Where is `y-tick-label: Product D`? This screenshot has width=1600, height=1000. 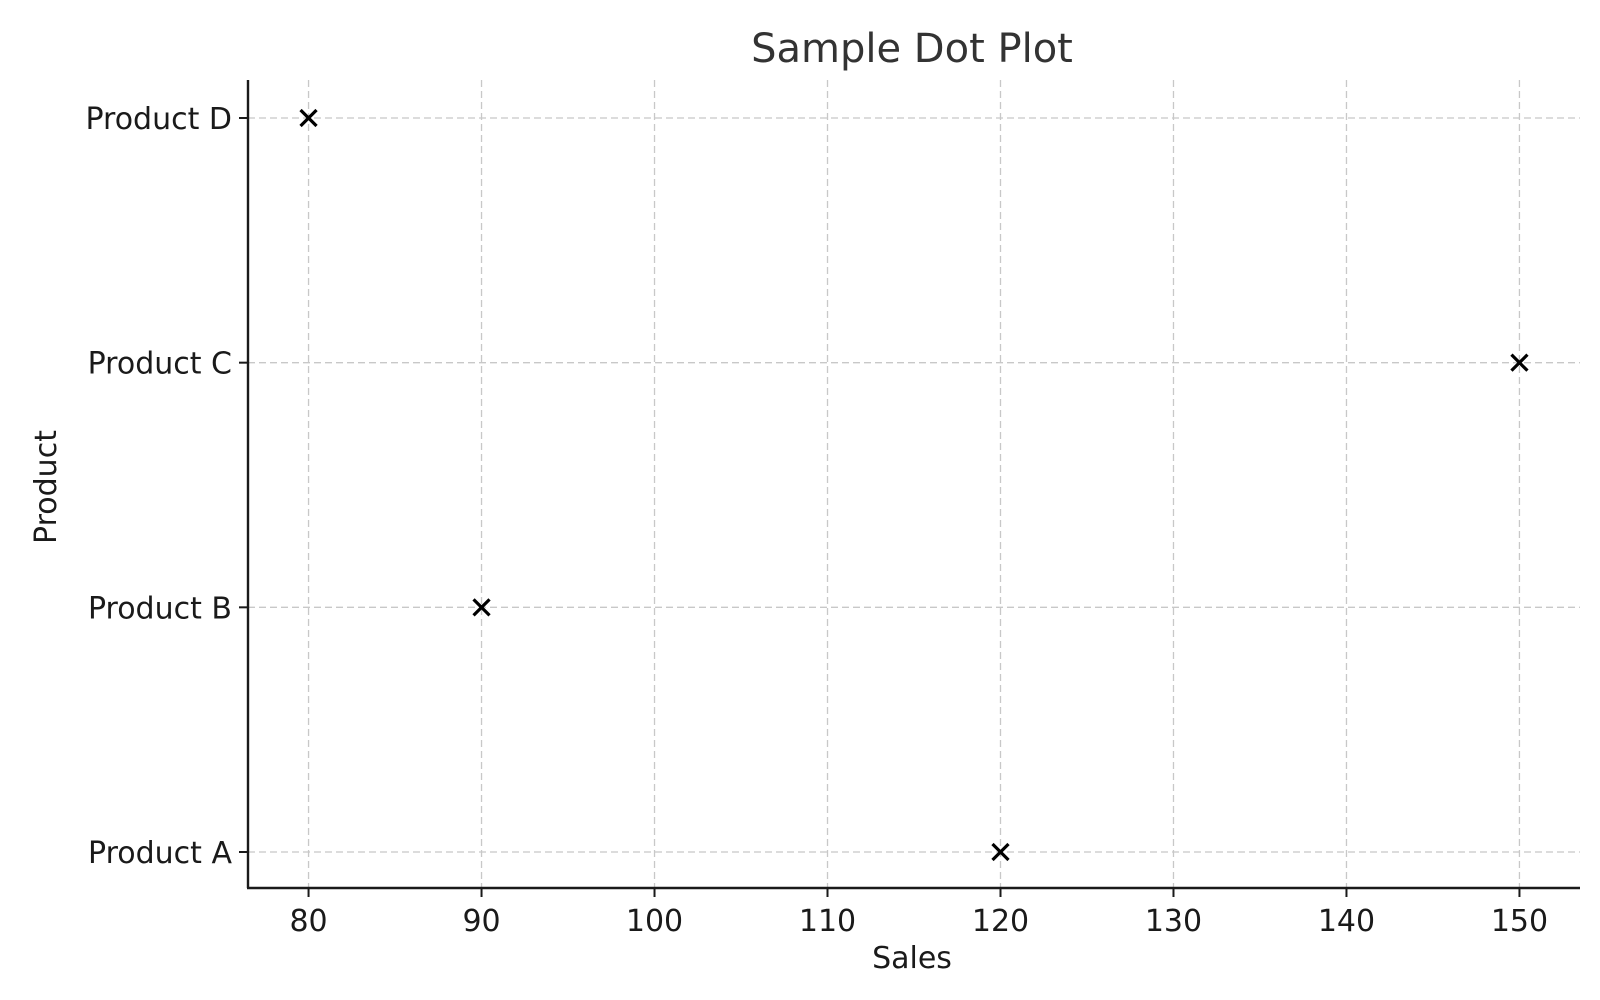 y-tick-label: Product D is located at coordinates (158, 119).